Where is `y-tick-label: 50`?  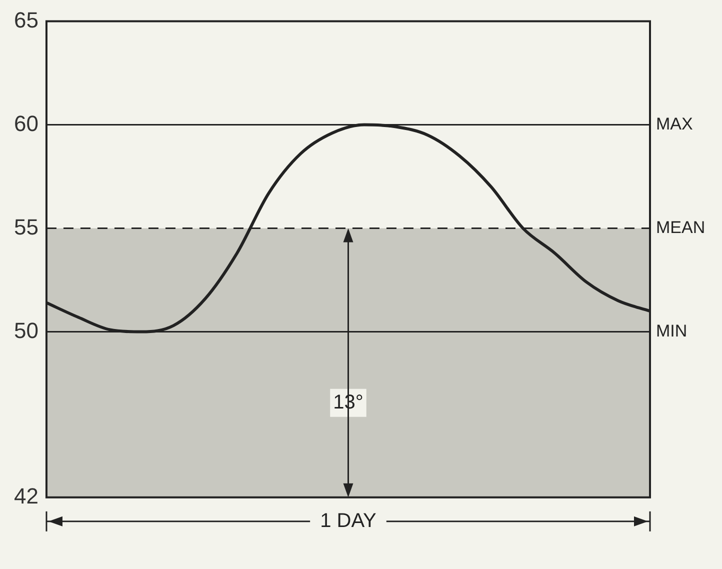 y-tick-label: 50 is located at coordinates (26, 330).